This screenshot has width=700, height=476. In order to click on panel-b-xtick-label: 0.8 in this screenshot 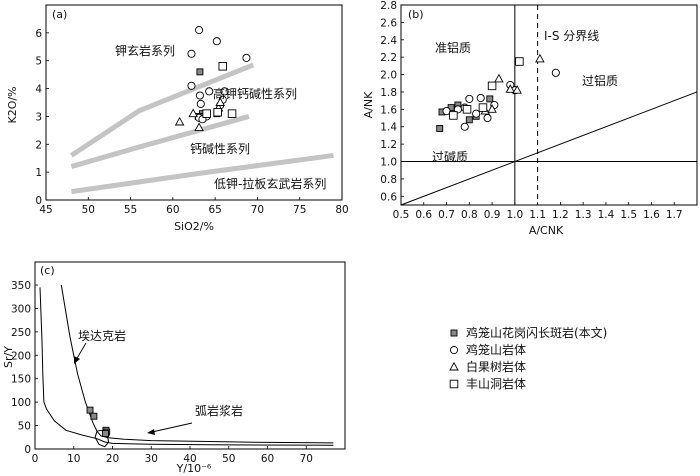, I will do `click(469, 215)`.